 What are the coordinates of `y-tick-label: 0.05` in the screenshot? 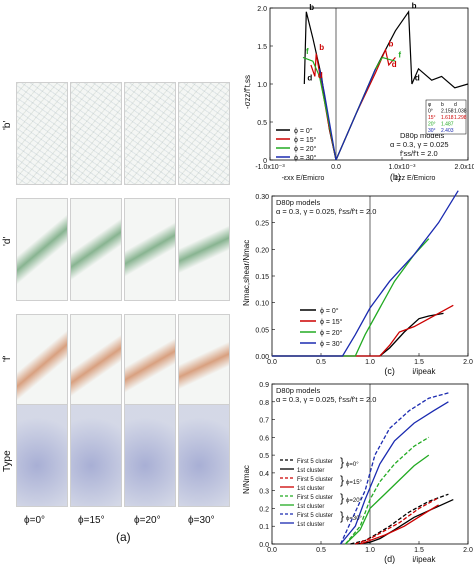 It's located at (262, 330).